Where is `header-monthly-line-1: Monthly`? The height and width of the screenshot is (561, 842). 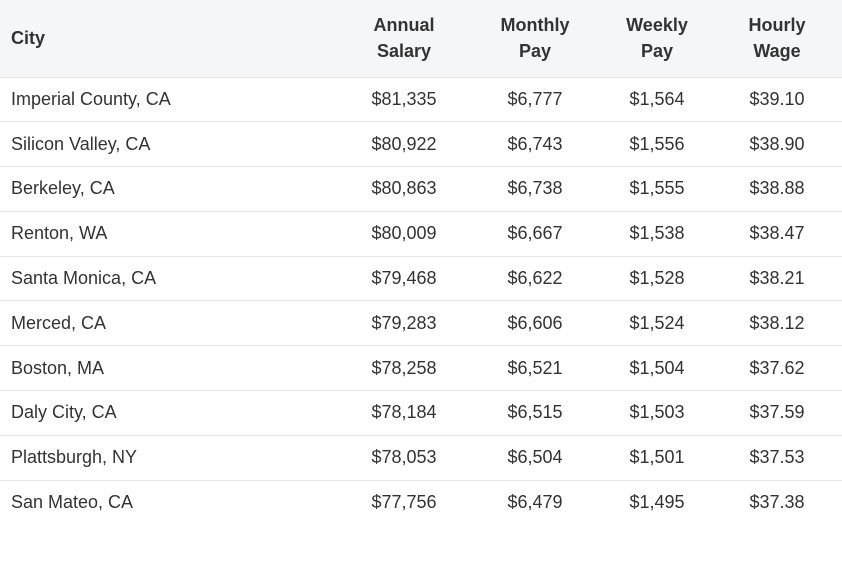 header-monthly-line-1: Monthly is located at coordinates (535, 25).